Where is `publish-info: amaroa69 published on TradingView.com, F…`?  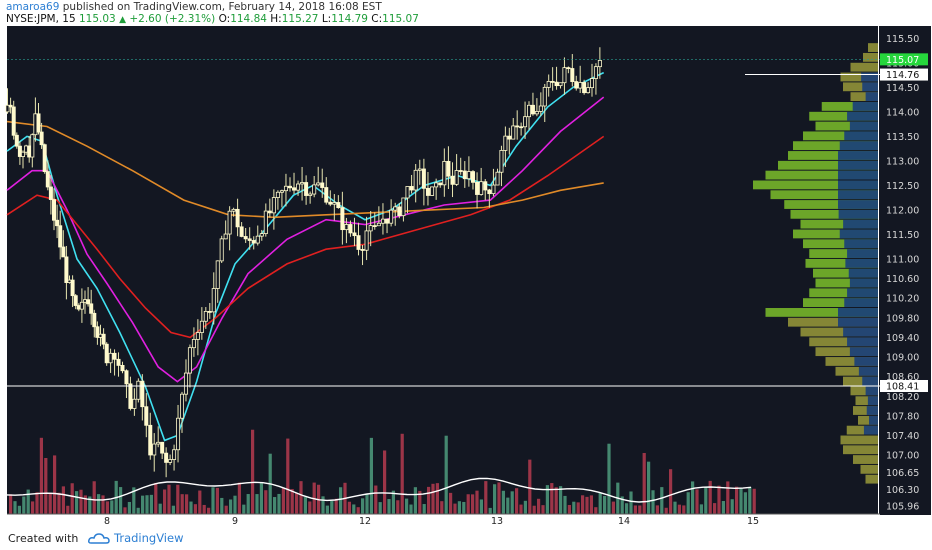 publish-info: amaroa69 published on TradingView.com, F… is located at coordinates (194, 7).